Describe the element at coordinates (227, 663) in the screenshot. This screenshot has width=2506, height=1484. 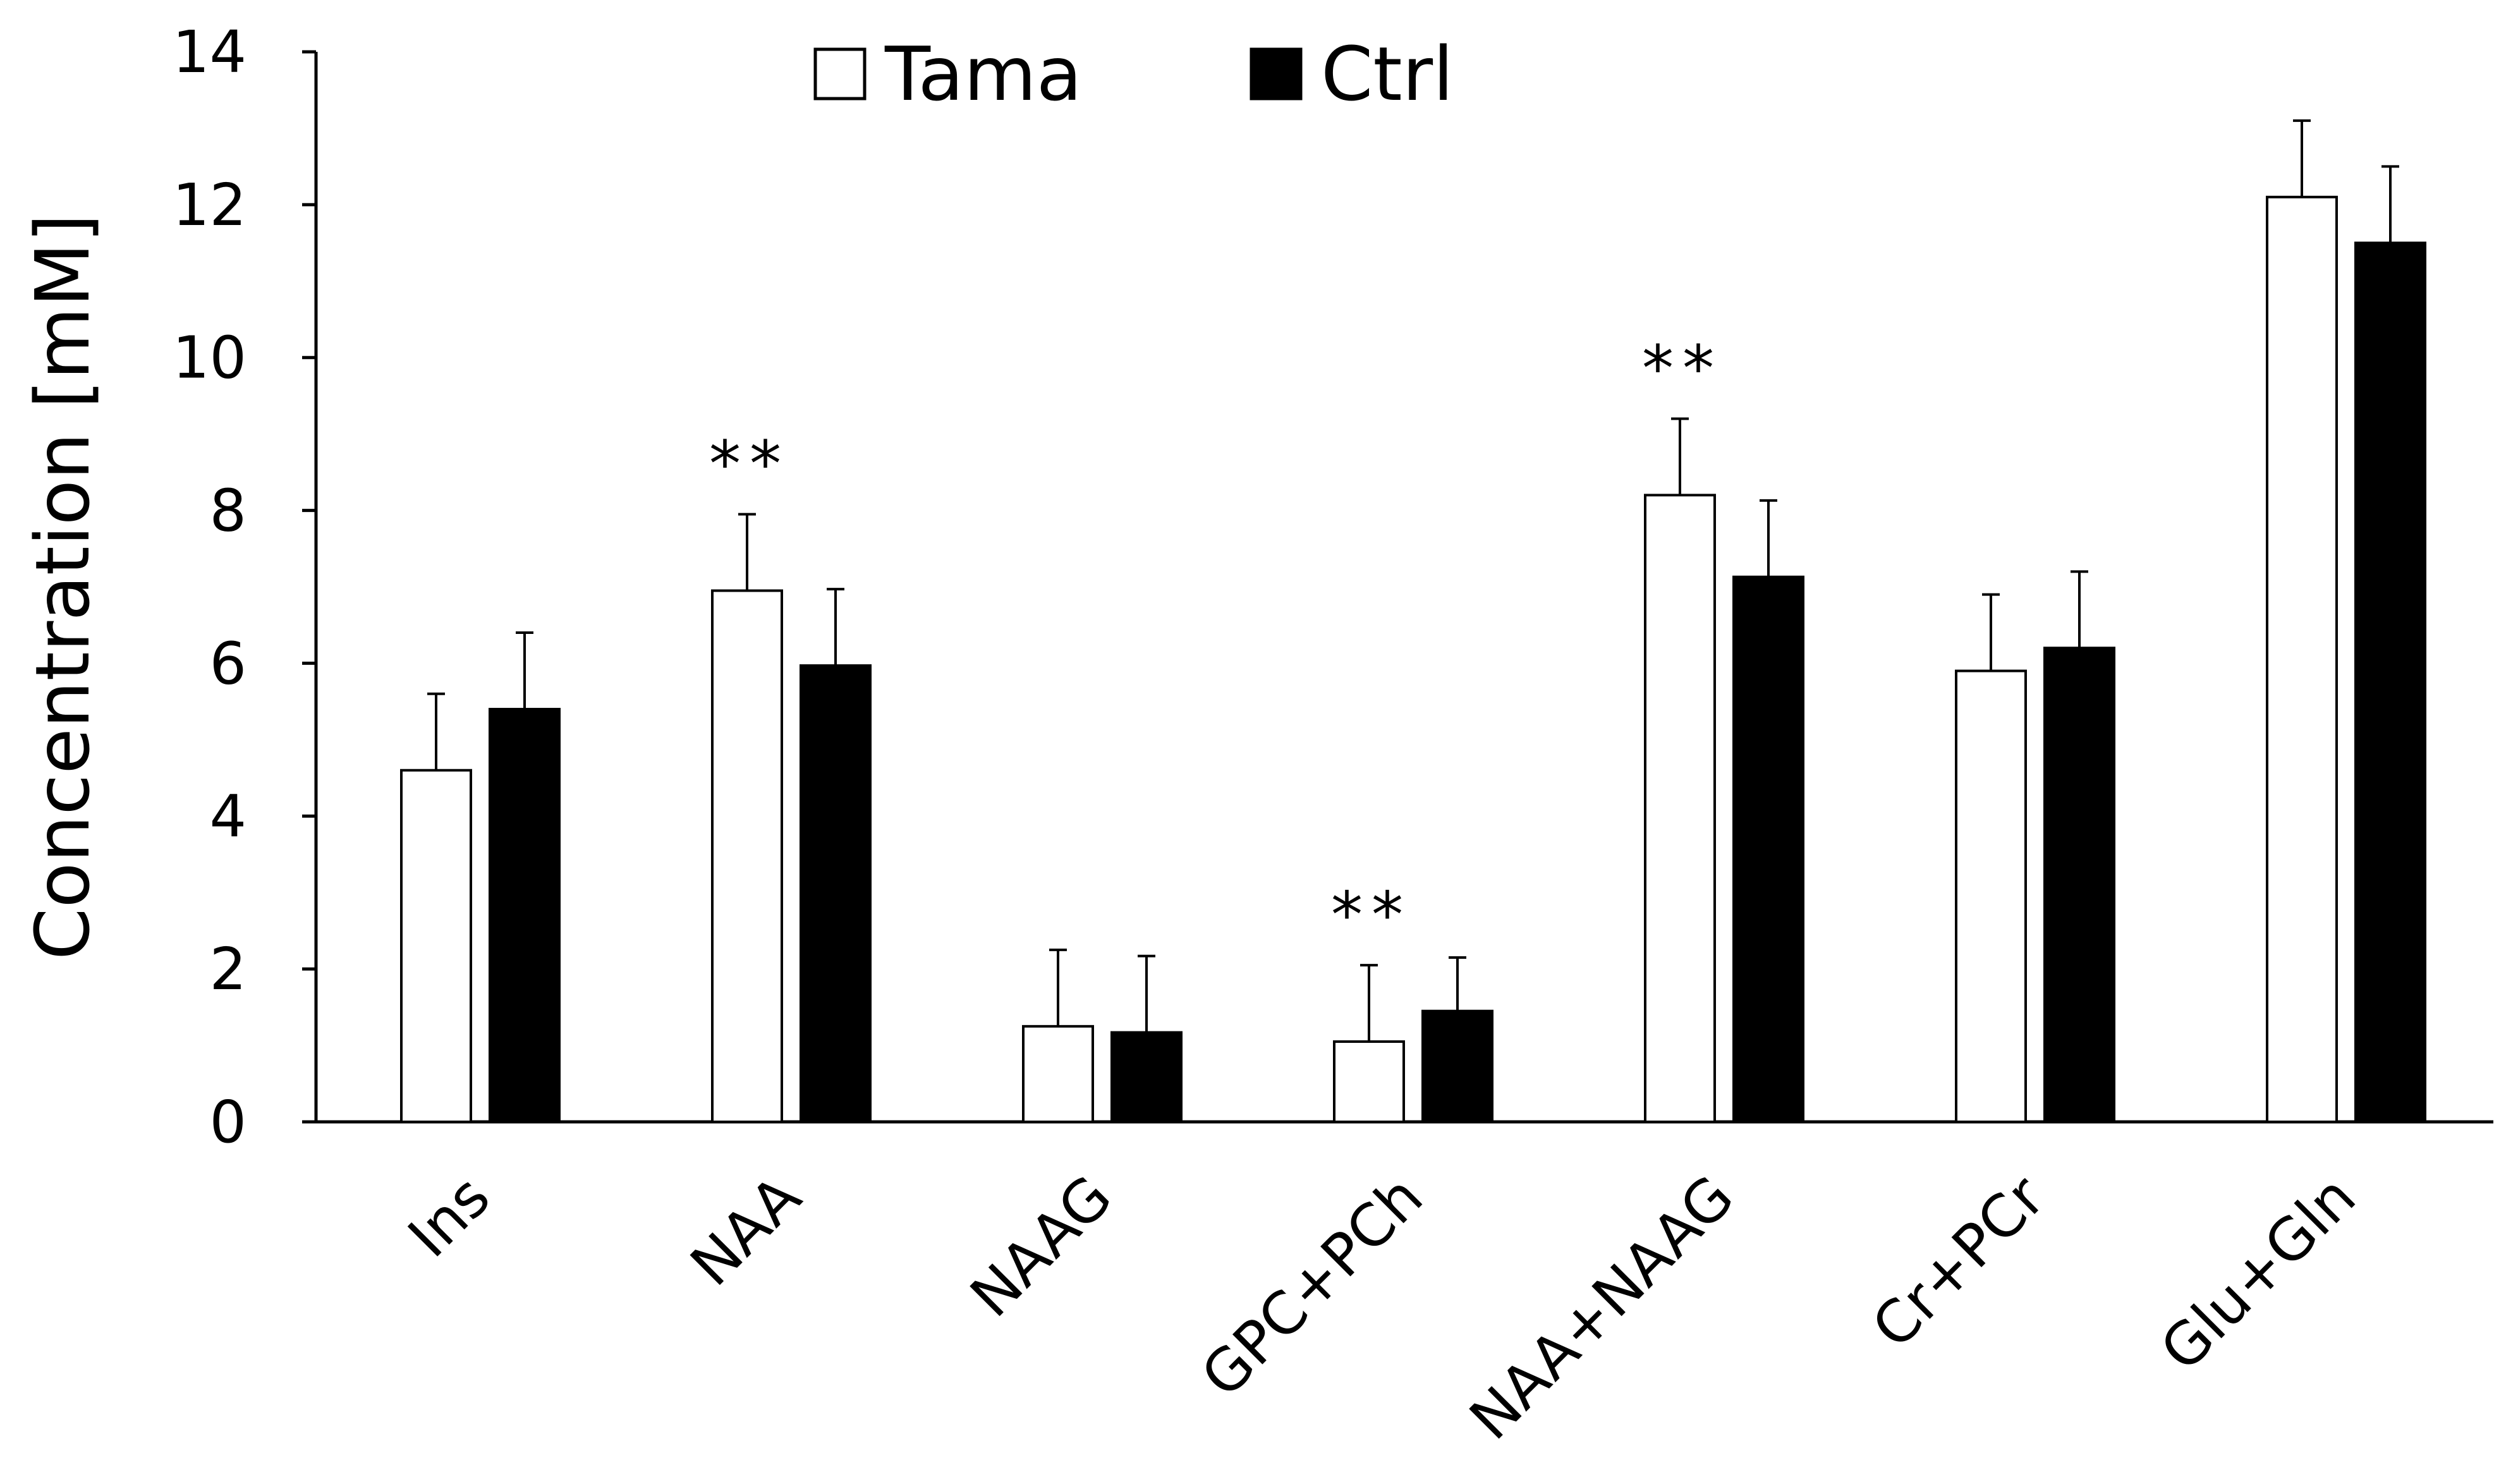
I see `y-tick-label: 6` at that location.